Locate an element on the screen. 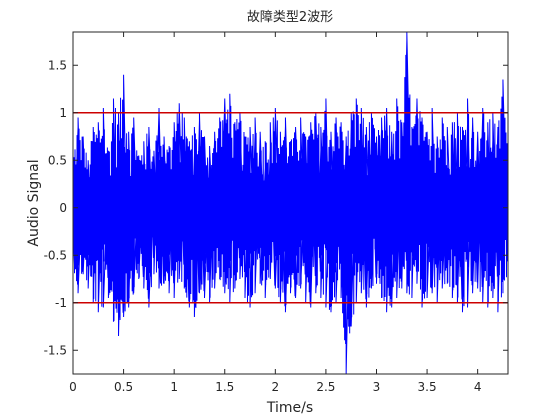 This screenshot has height=420, width=560. x-tick-label: 1.5 is located at coordinates (224, 387).